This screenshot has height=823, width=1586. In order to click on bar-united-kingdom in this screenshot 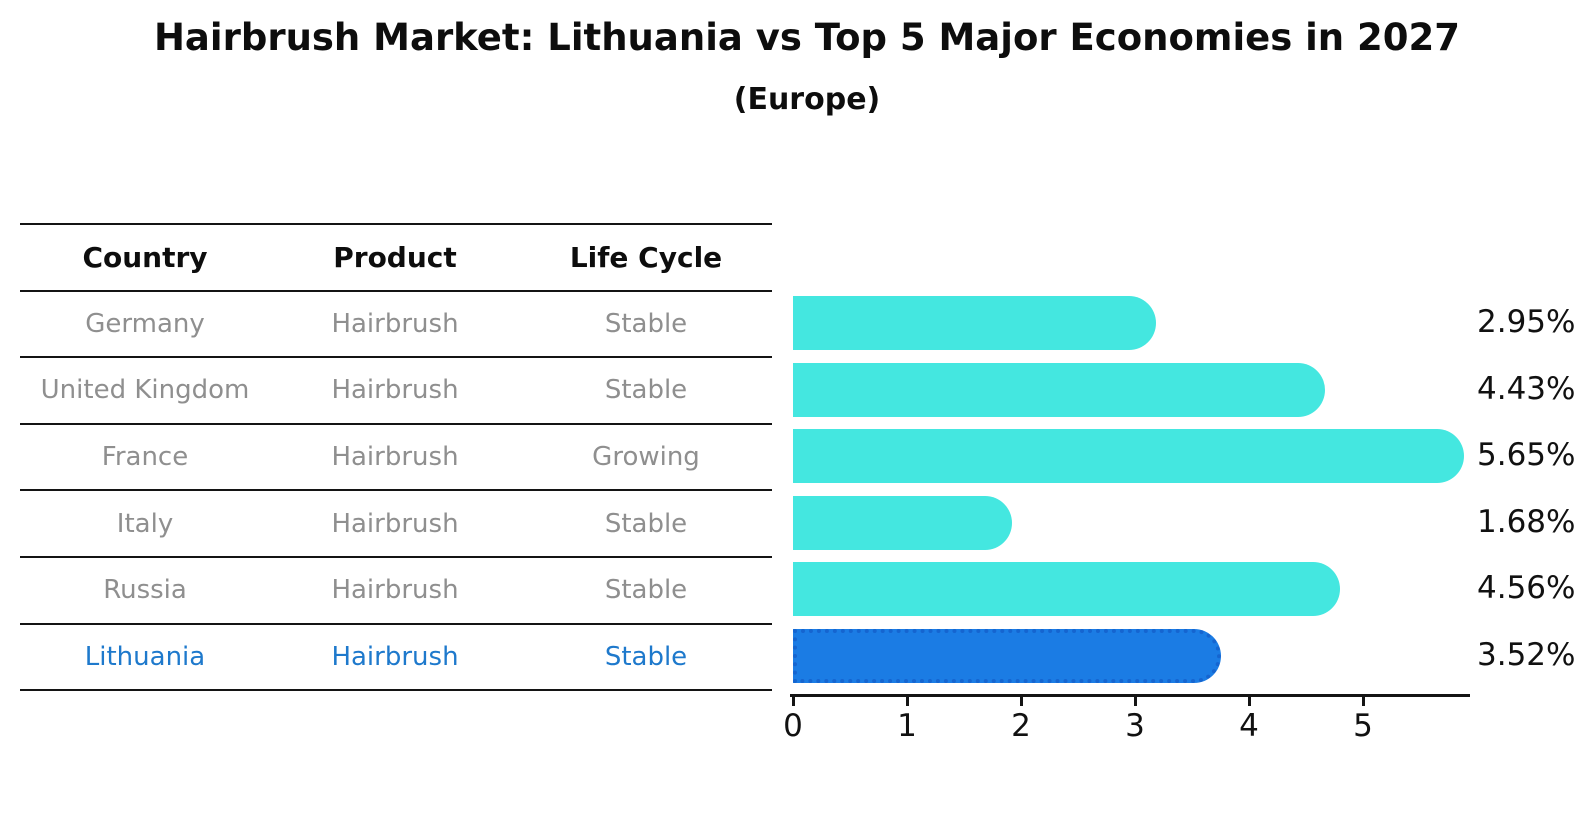, I will do `click(1059, 389)`.